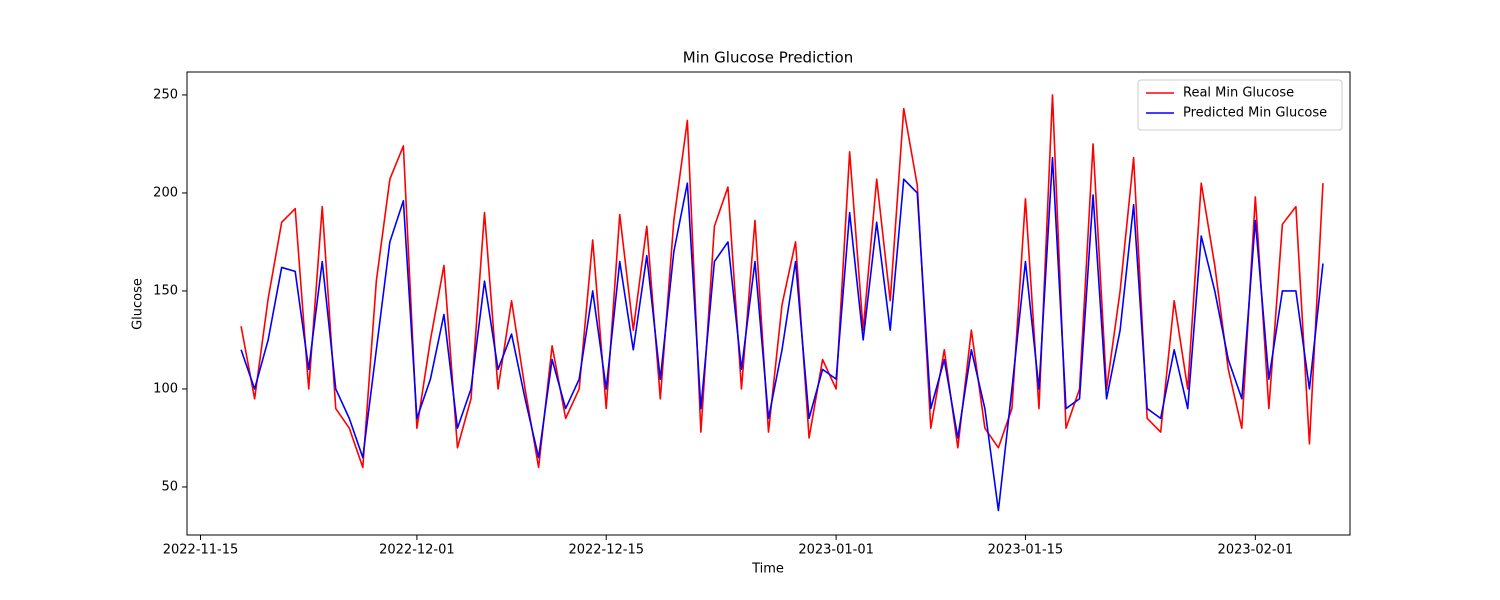 This screenshot has height=600, width=1500. What do you see at coordinates (768, 58) in the screenshot?
I see `chart-title: Min Glucose Prediction` at bounding box center [768, 58].